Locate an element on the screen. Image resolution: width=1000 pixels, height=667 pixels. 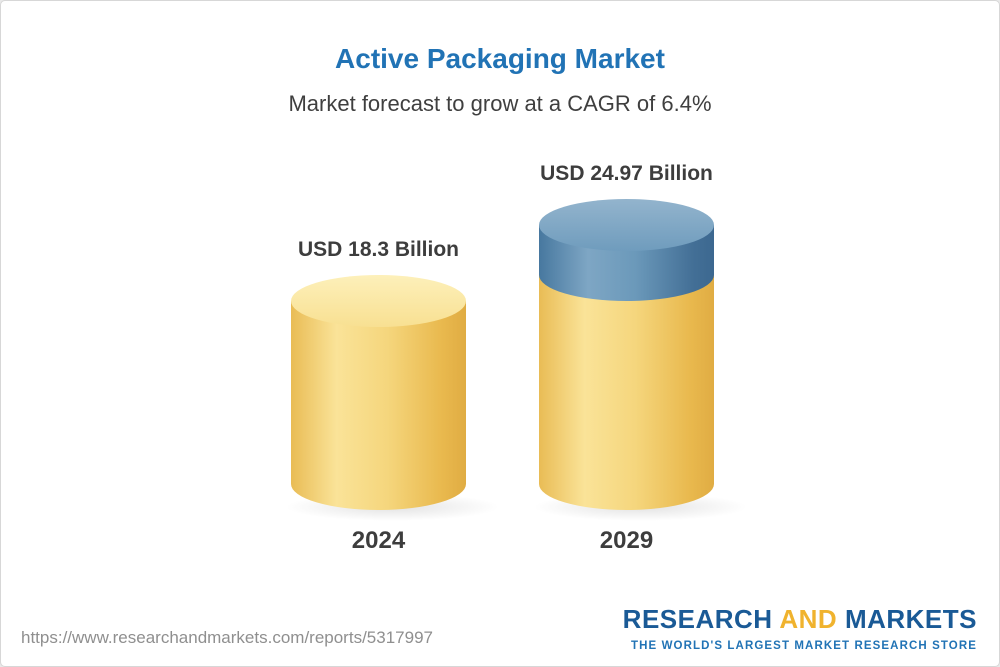
year-label-2024: 2024 is located at coordinates (378, 540).